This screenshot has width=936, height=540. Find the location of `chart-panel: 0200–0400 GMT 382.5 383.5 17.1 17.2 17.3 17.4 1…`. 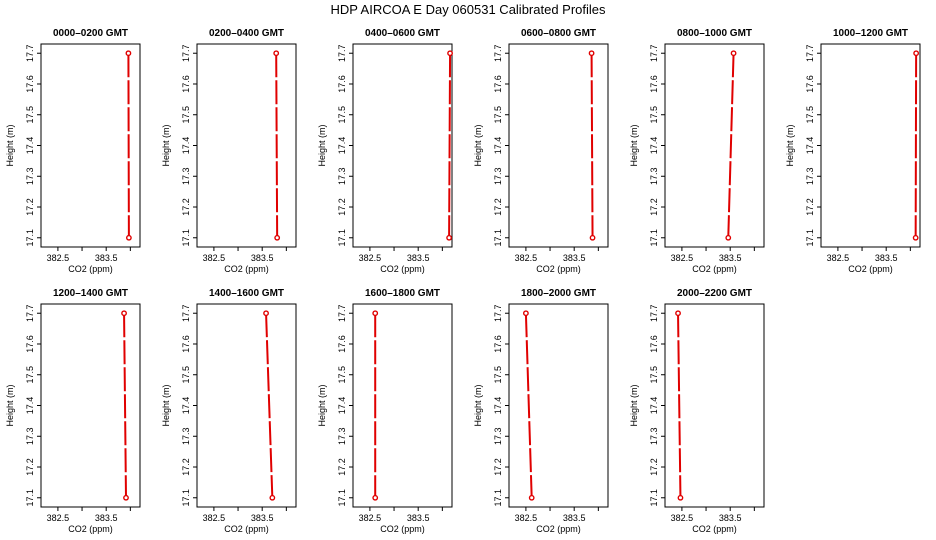

chart-panel: 0200–0400 GMT 382.5 383.5 17.1 17.2 17.3 17.4 1… is located at coordinates (229, 151).